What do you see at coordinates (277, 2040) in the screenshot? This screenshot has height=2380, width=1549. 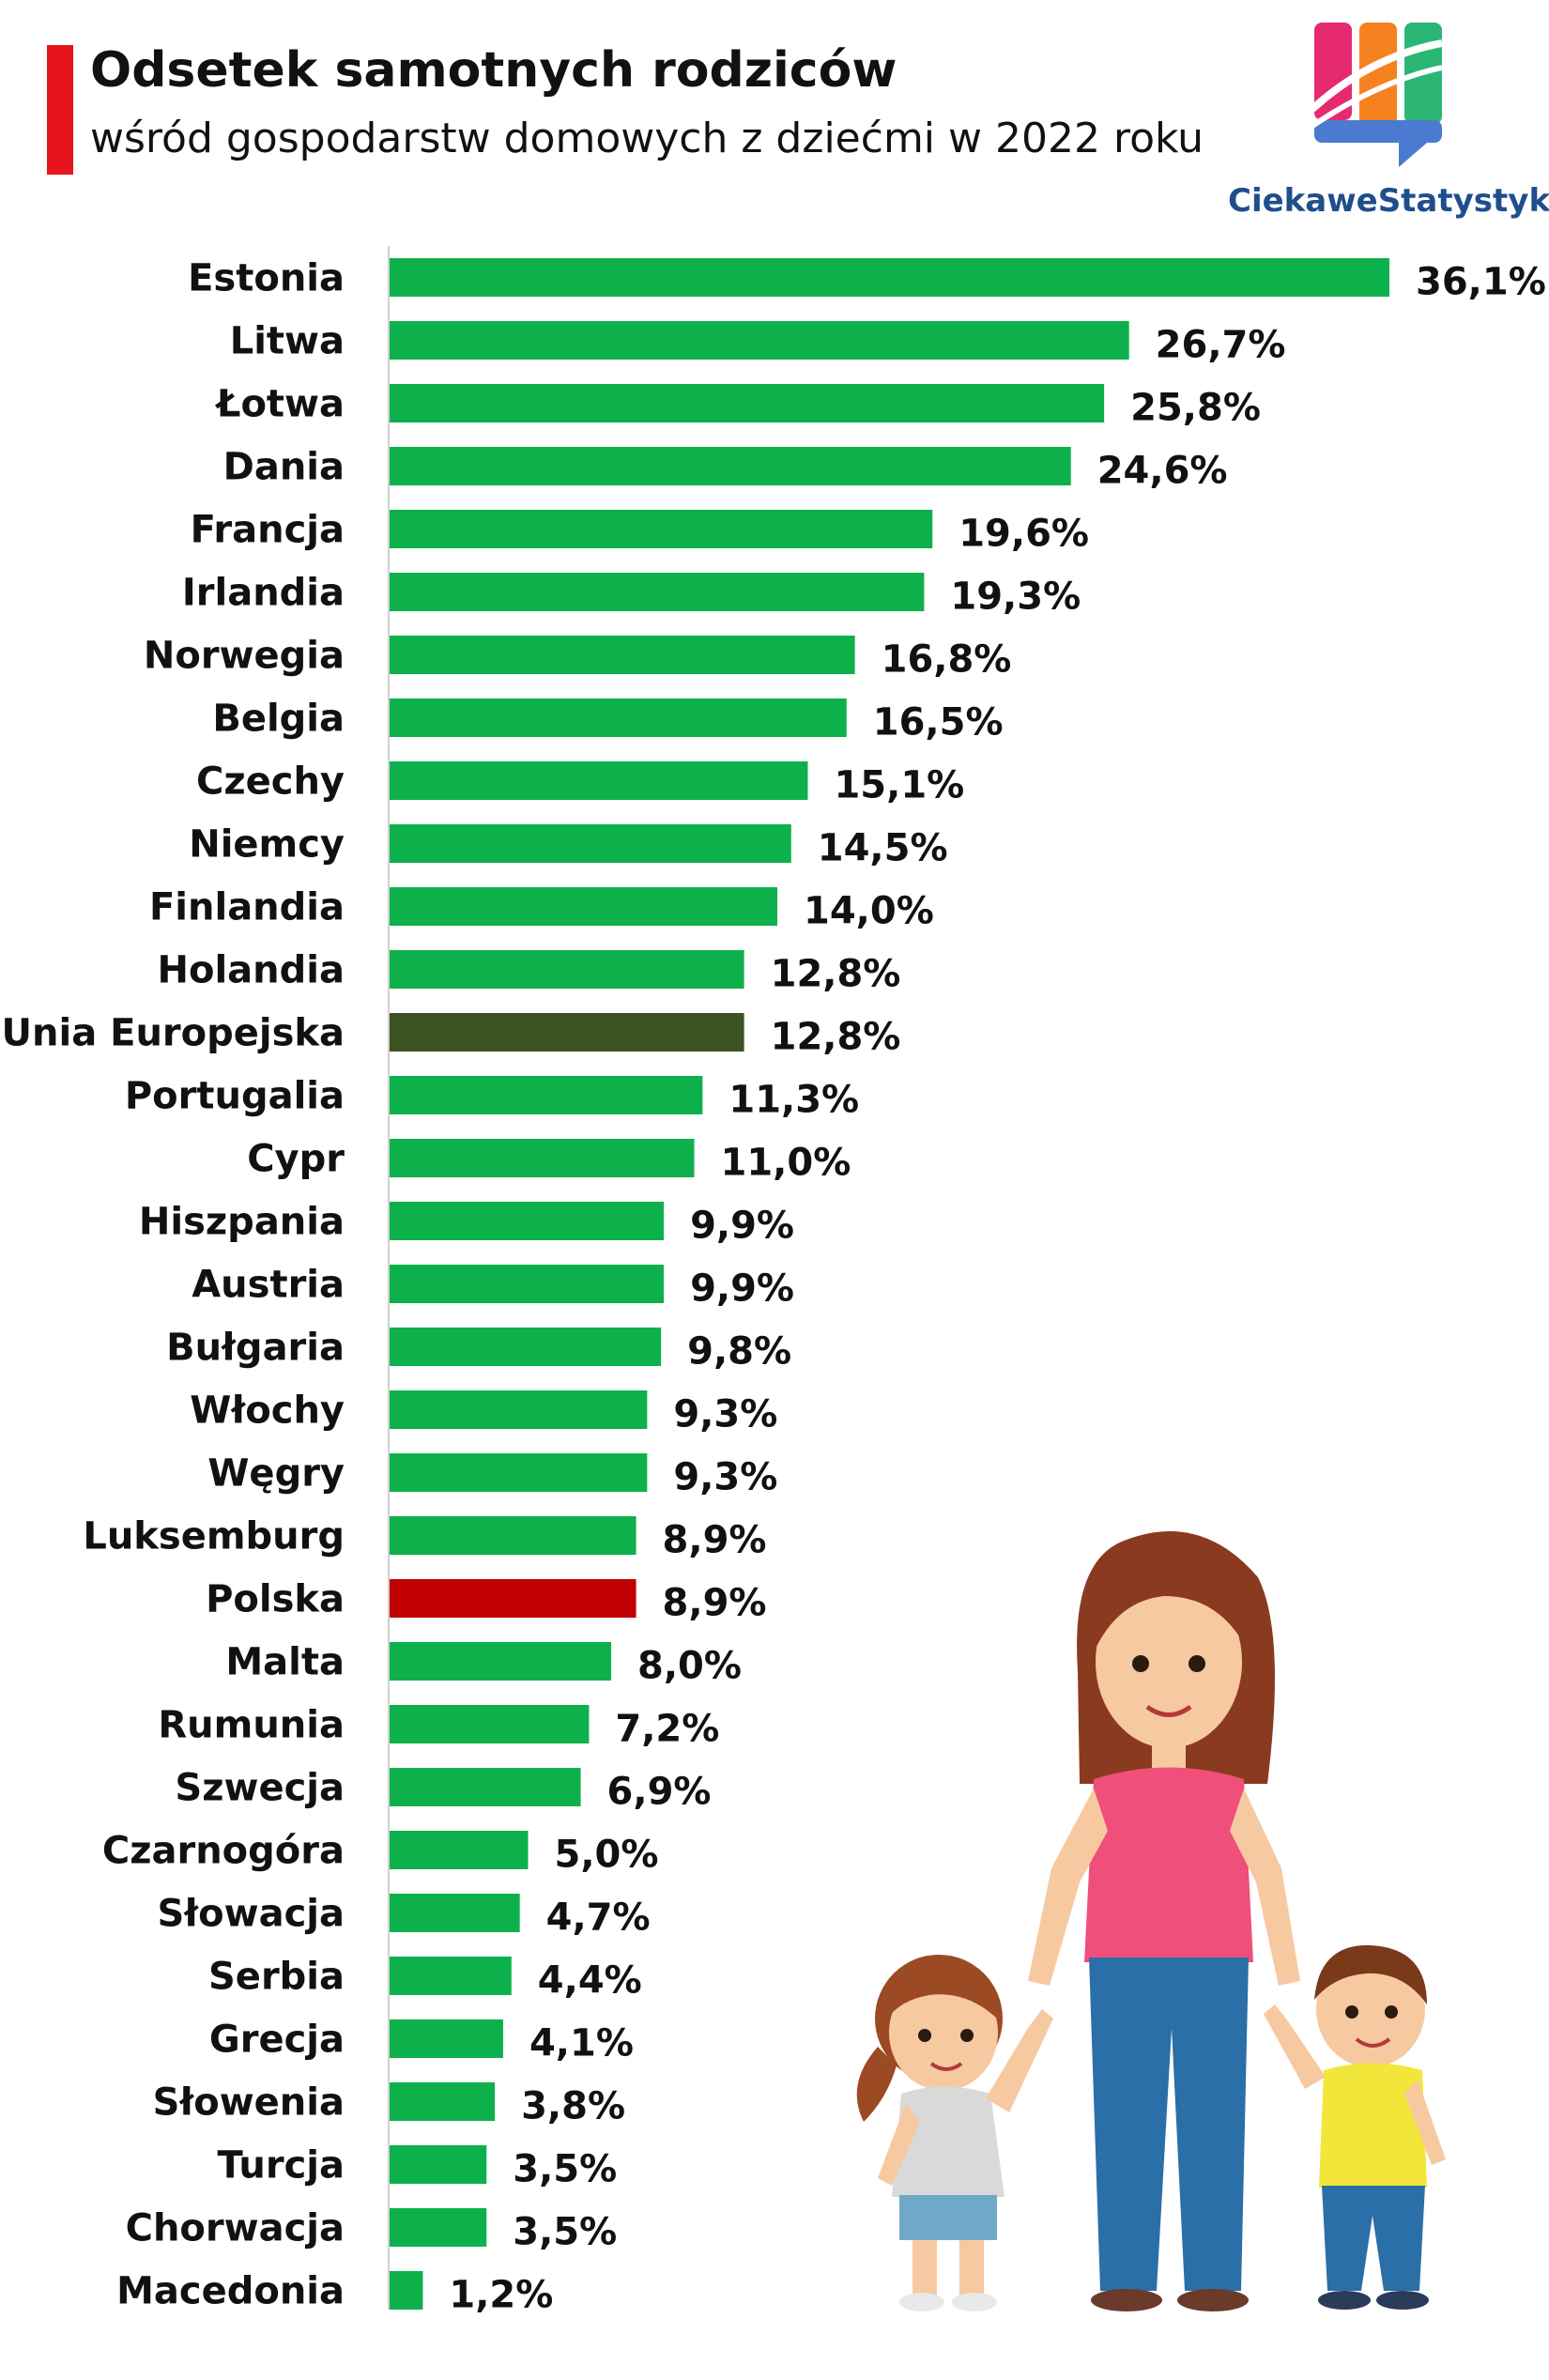 I see `category-label-grecja: Grecja` at bounding box center [277, 2040].